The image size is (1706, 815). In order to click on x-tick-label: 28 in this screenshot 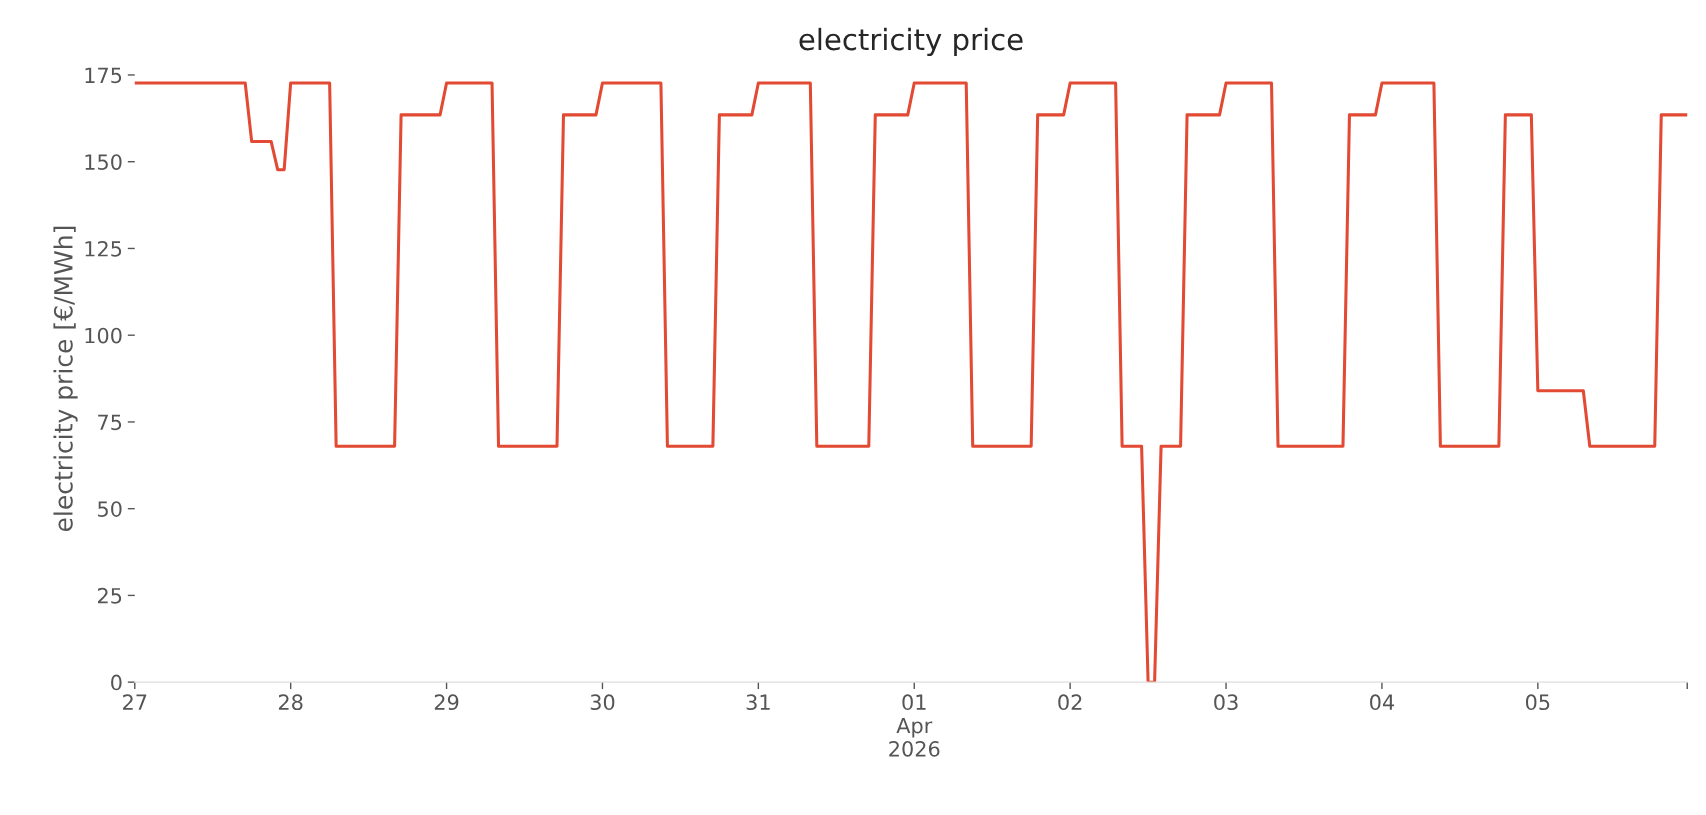, I will do `click(290, 702)`.